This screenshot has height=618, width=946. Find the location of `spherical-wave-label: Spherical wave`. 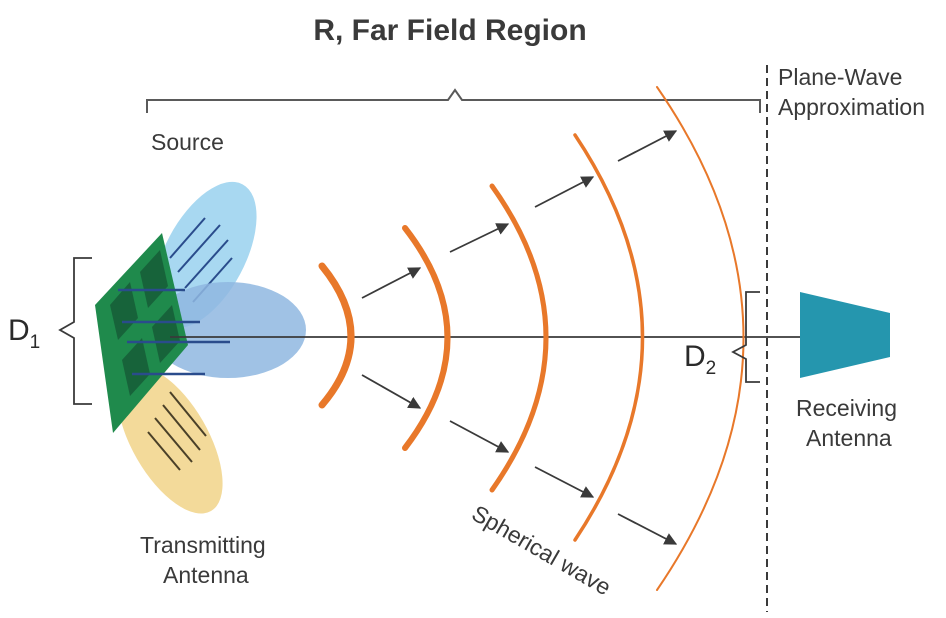

spherical-wave-label: Spherical wave is located at coordinates (542, 550).